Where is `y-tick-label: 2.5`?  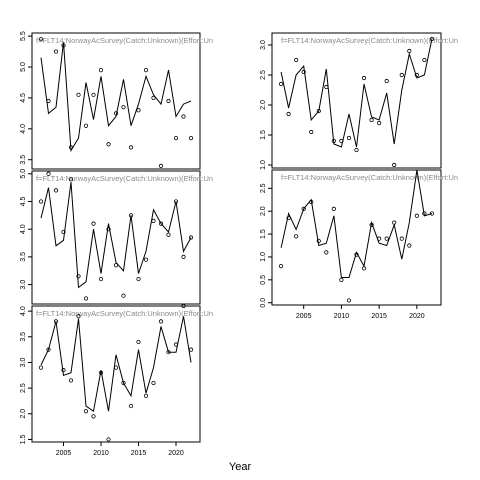 y-tick-label: 2.5 is located at coordinates (23, 388).